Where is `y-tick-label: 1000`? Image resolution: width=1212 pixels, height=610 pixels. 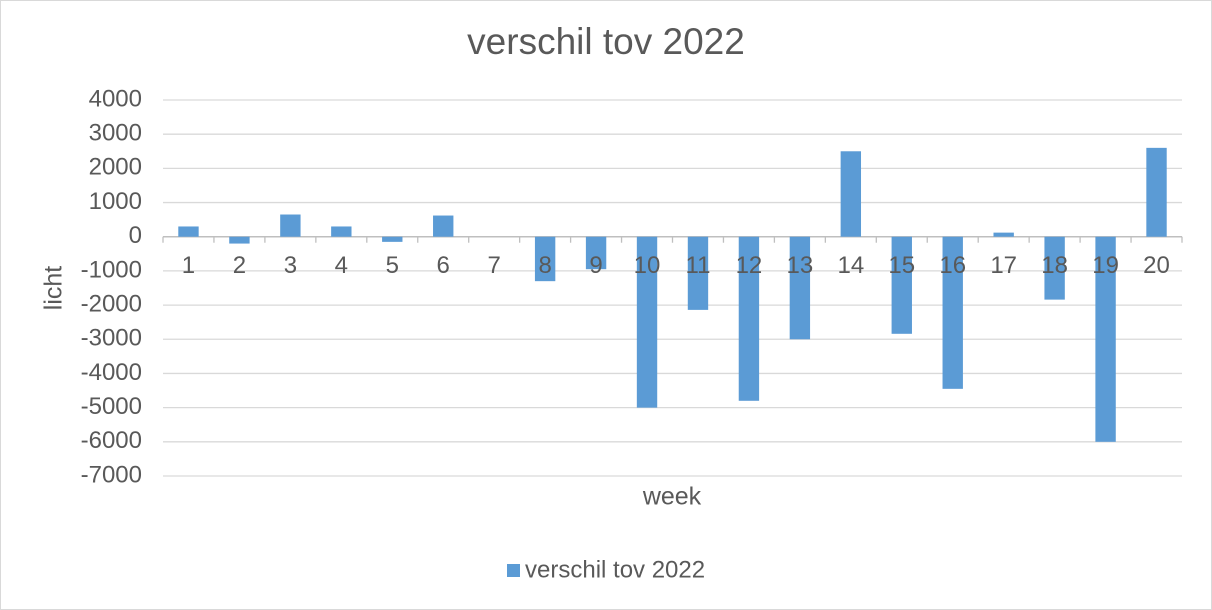
y-tick-label: 1000 is located at coordinates (115, 201).